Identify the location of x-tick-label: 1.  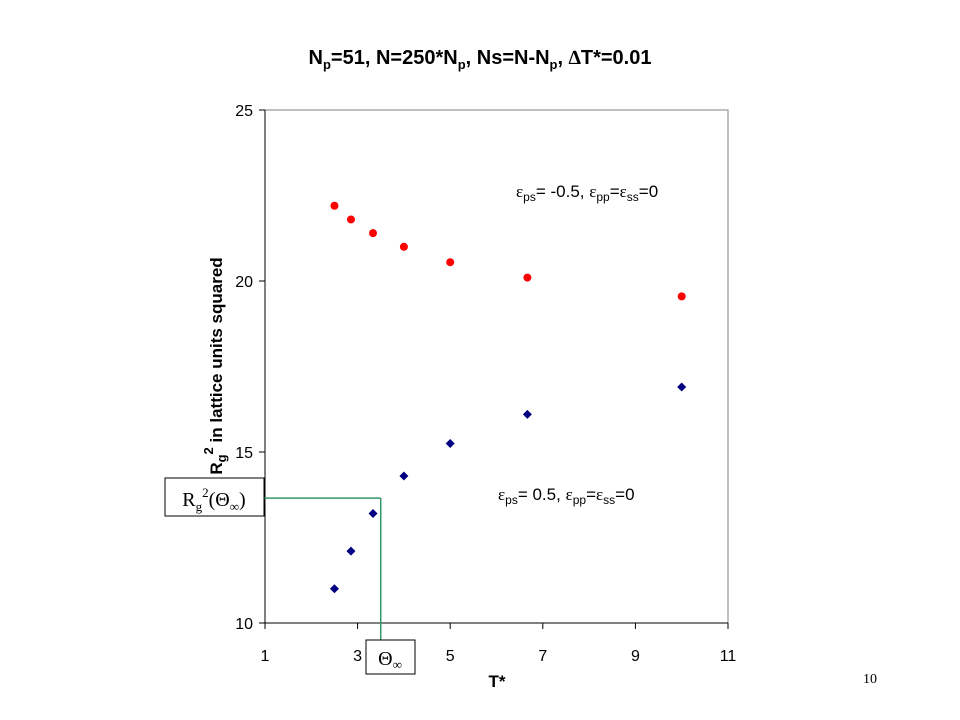
(265, 656).